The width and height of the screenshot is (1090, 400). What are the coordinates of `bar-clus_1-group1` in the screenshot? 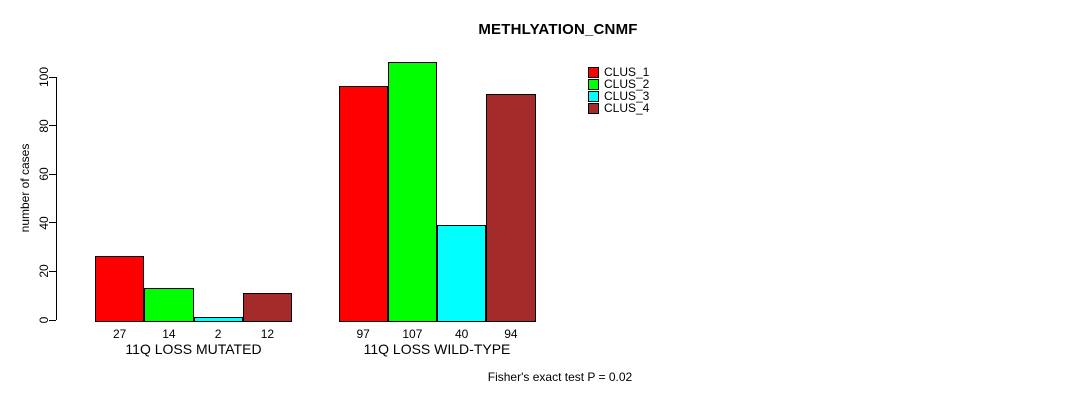 It's located at (120, 289).